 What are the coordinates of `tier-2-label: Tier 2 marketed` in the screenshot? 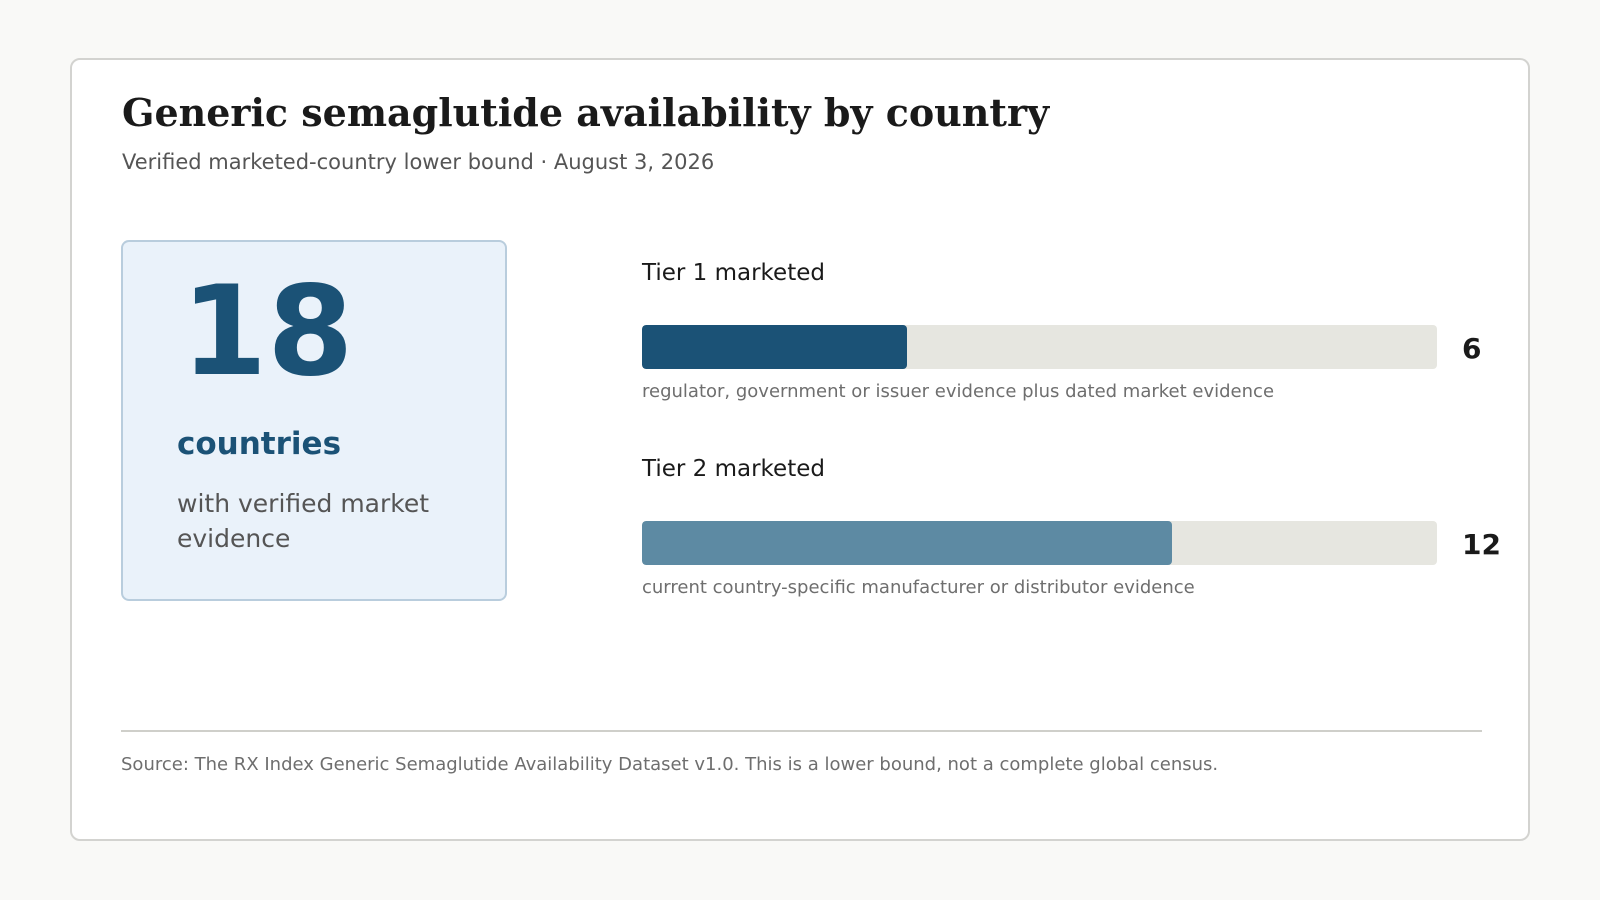 It's located at (733, 469).